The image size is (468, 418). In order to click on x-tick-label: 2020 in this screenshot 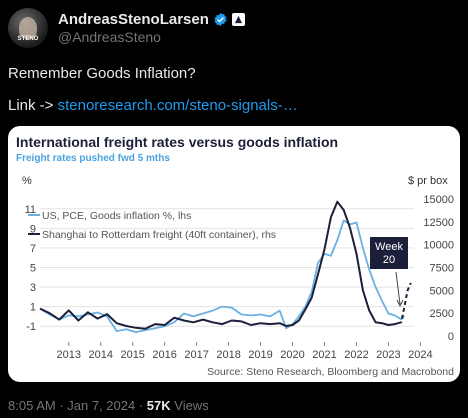, I will do `click(292, 355)`.